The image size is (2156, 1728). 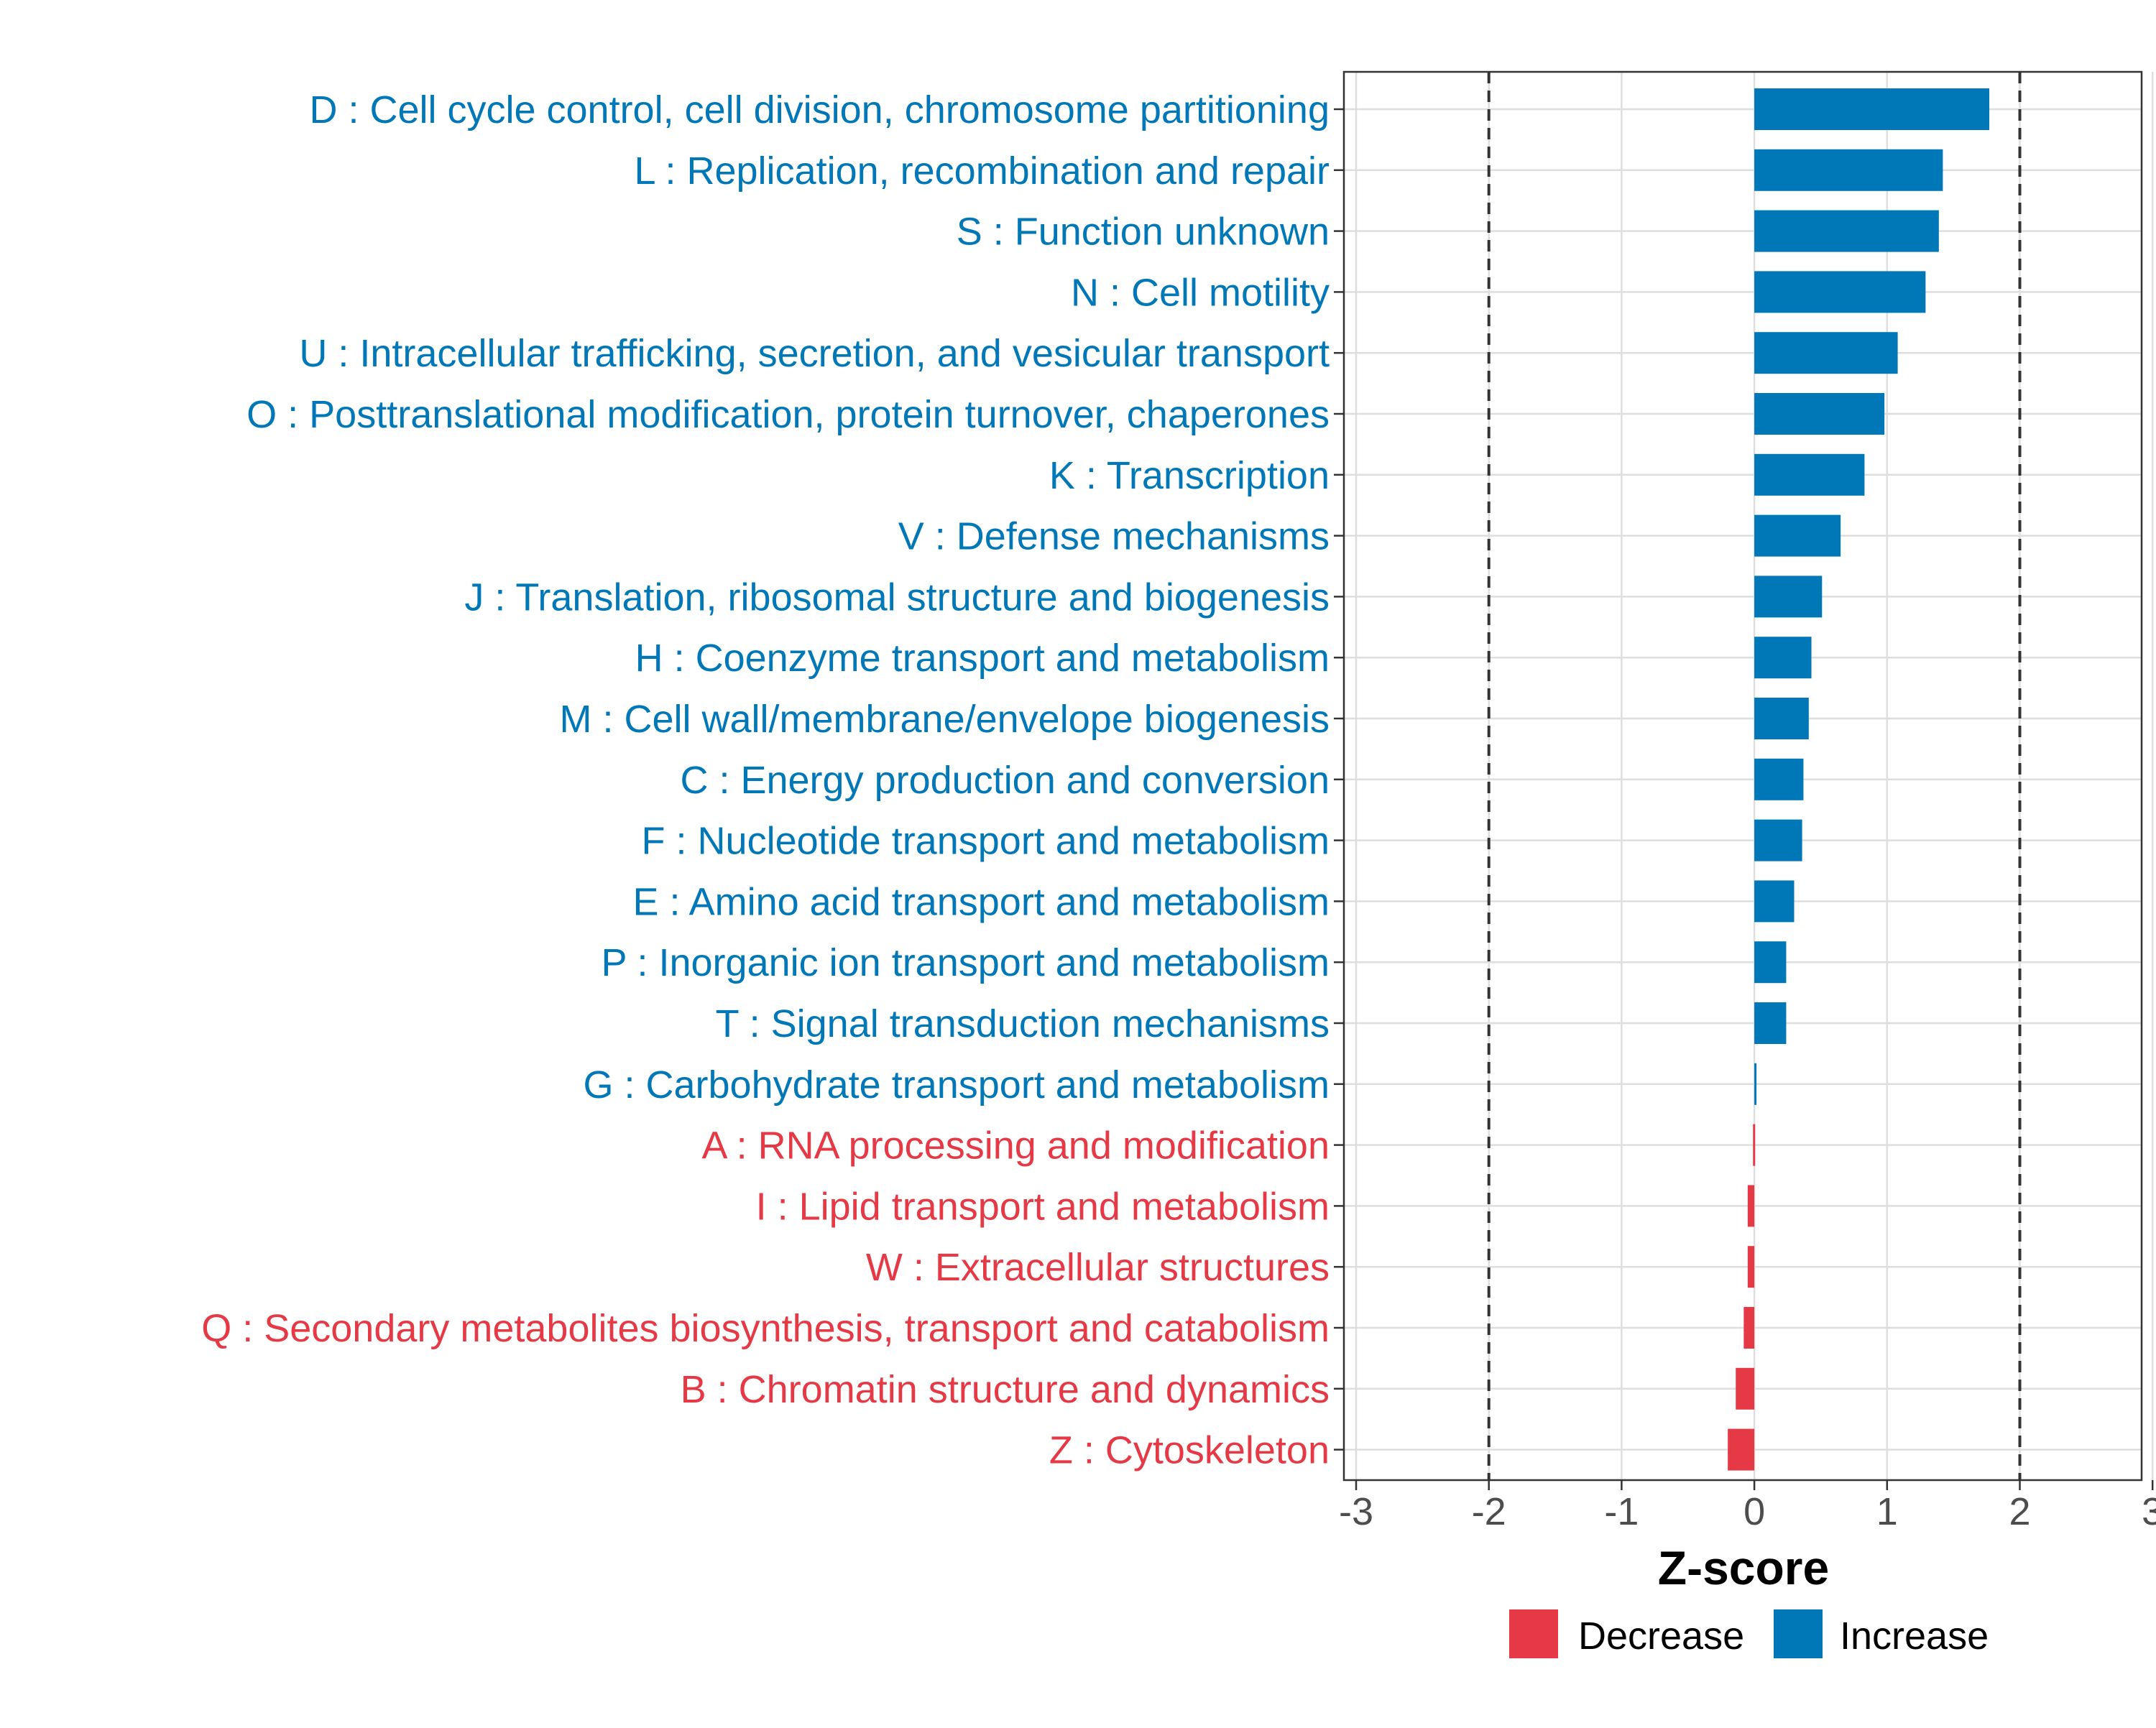 What do you see at coordinates (981, 902) in the screenshot?
I see `y-tick-label: E : Amino acid transport and metabolism` at bounding box center [981, 902].